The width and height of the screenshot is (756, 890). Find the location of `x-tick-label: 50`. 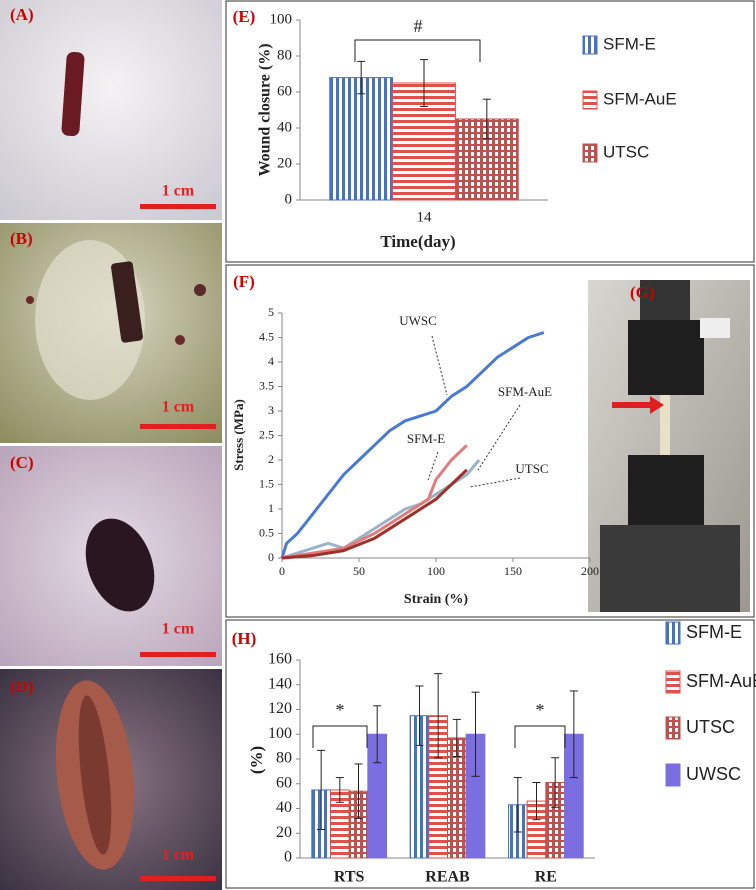

x-tick-label: 50 is located at coordinates (359, 571).